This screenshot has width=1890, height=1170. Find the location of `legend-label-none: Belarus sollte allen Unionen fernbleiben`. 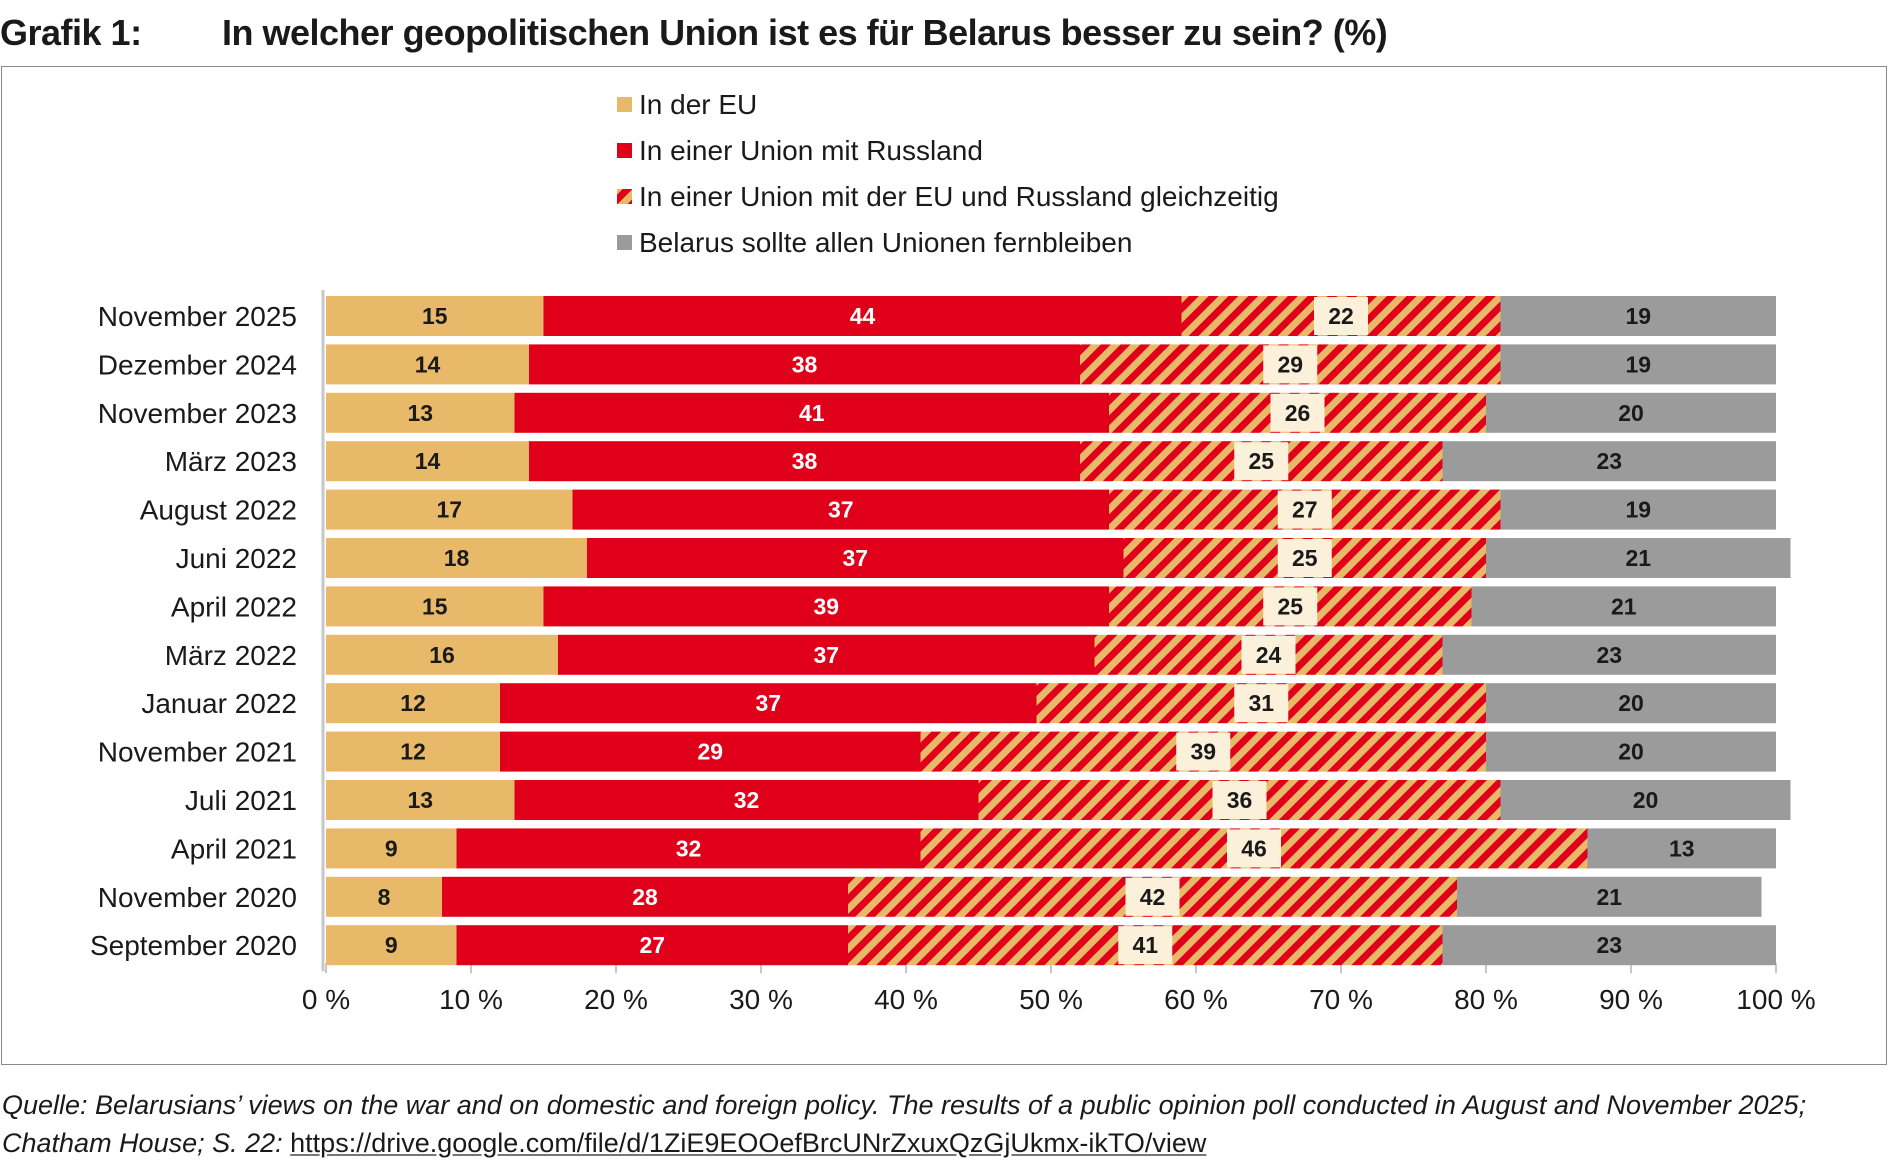

legend-label-none: Belarus sollte allen Unionen fernbleiben is located at coordinates (885, 242).